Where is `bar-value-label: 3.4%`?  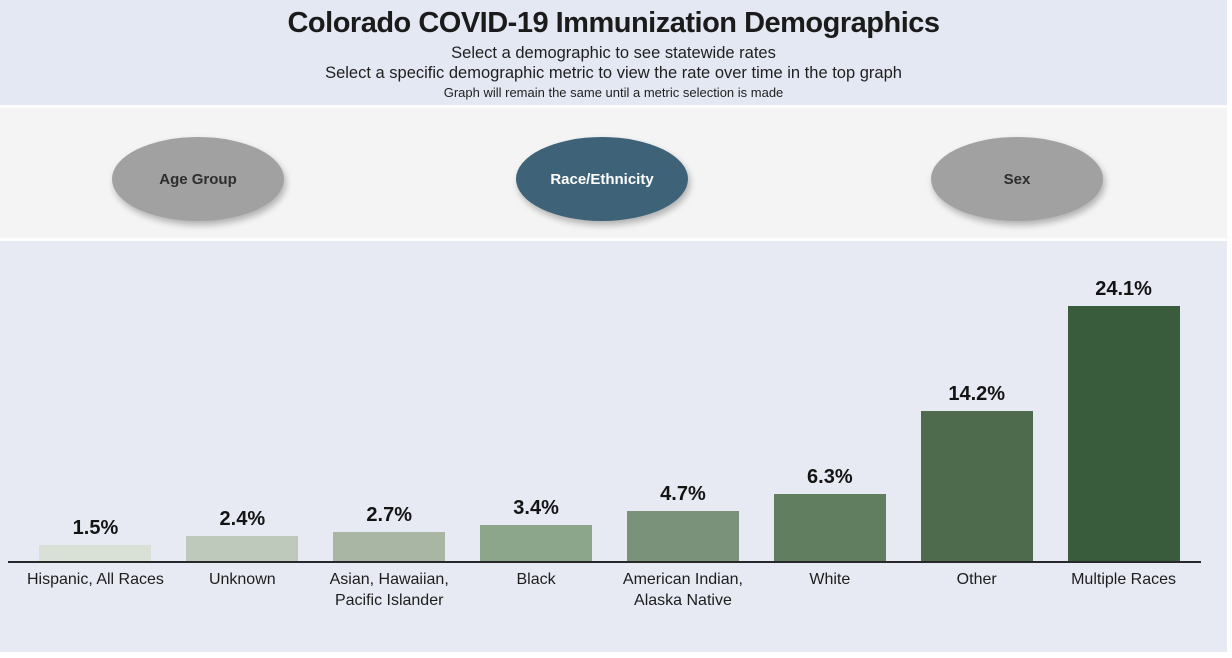 bar-value-label: 3.4% is located at coordinates (536, 508).